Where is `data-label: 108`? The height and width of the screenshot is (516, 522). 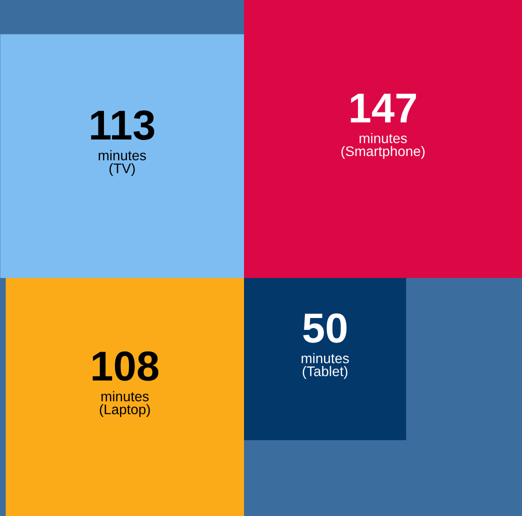
data-label: 108 is located at coordinates (125, 366).